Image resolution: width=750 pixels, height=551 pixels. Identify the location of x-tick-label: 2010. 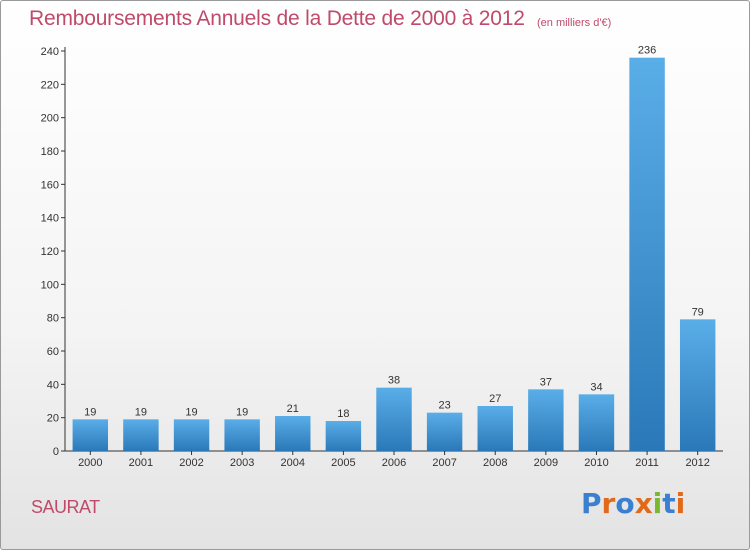
(596, 463).